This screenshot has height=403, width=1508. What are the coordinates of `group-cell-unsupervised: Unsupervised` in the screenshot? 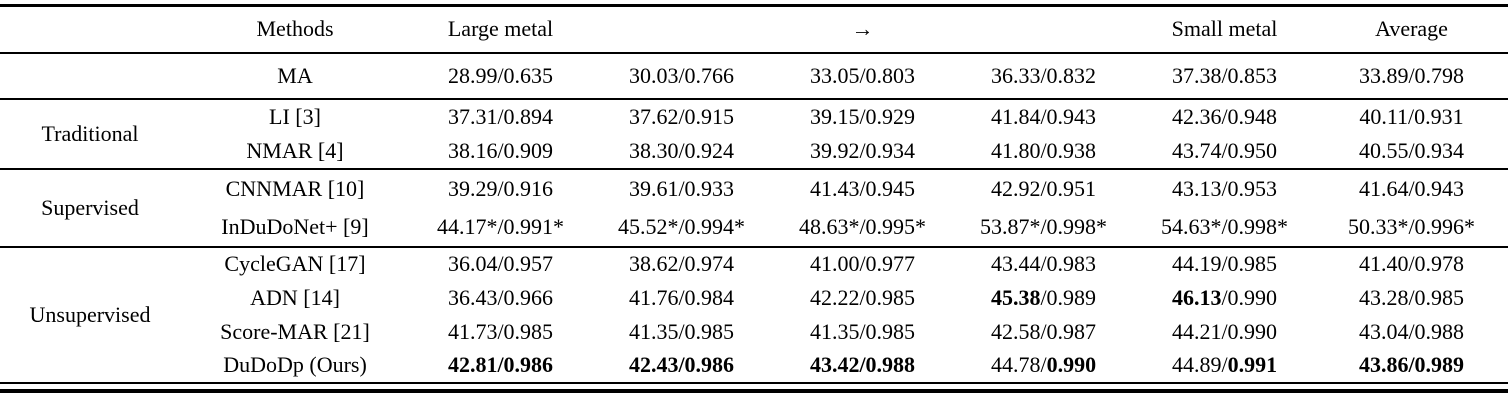 It's located at (90, 314).